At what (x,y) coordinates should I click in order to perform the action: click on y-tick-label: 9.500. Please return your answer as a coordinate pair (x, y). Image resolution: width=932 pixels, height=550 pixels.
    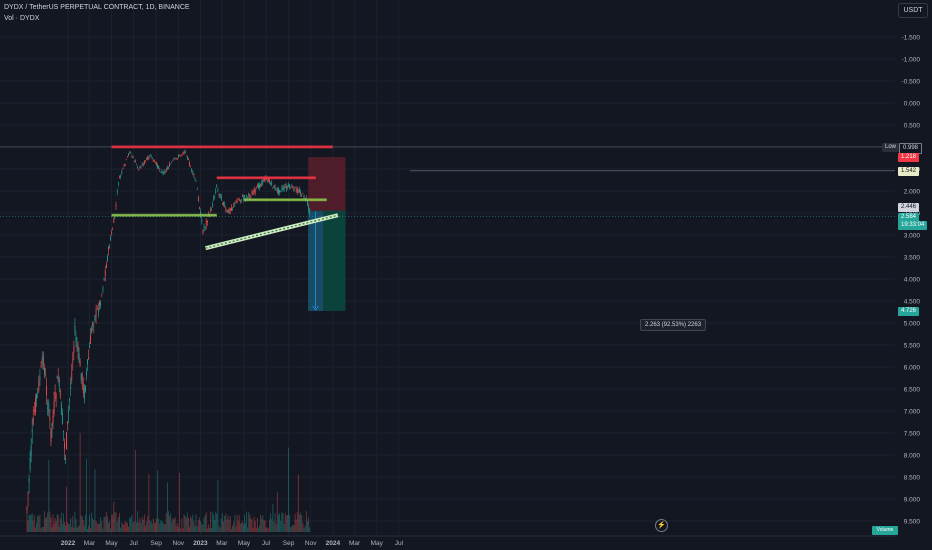
    Looking at the image, I should click on (912, 522).